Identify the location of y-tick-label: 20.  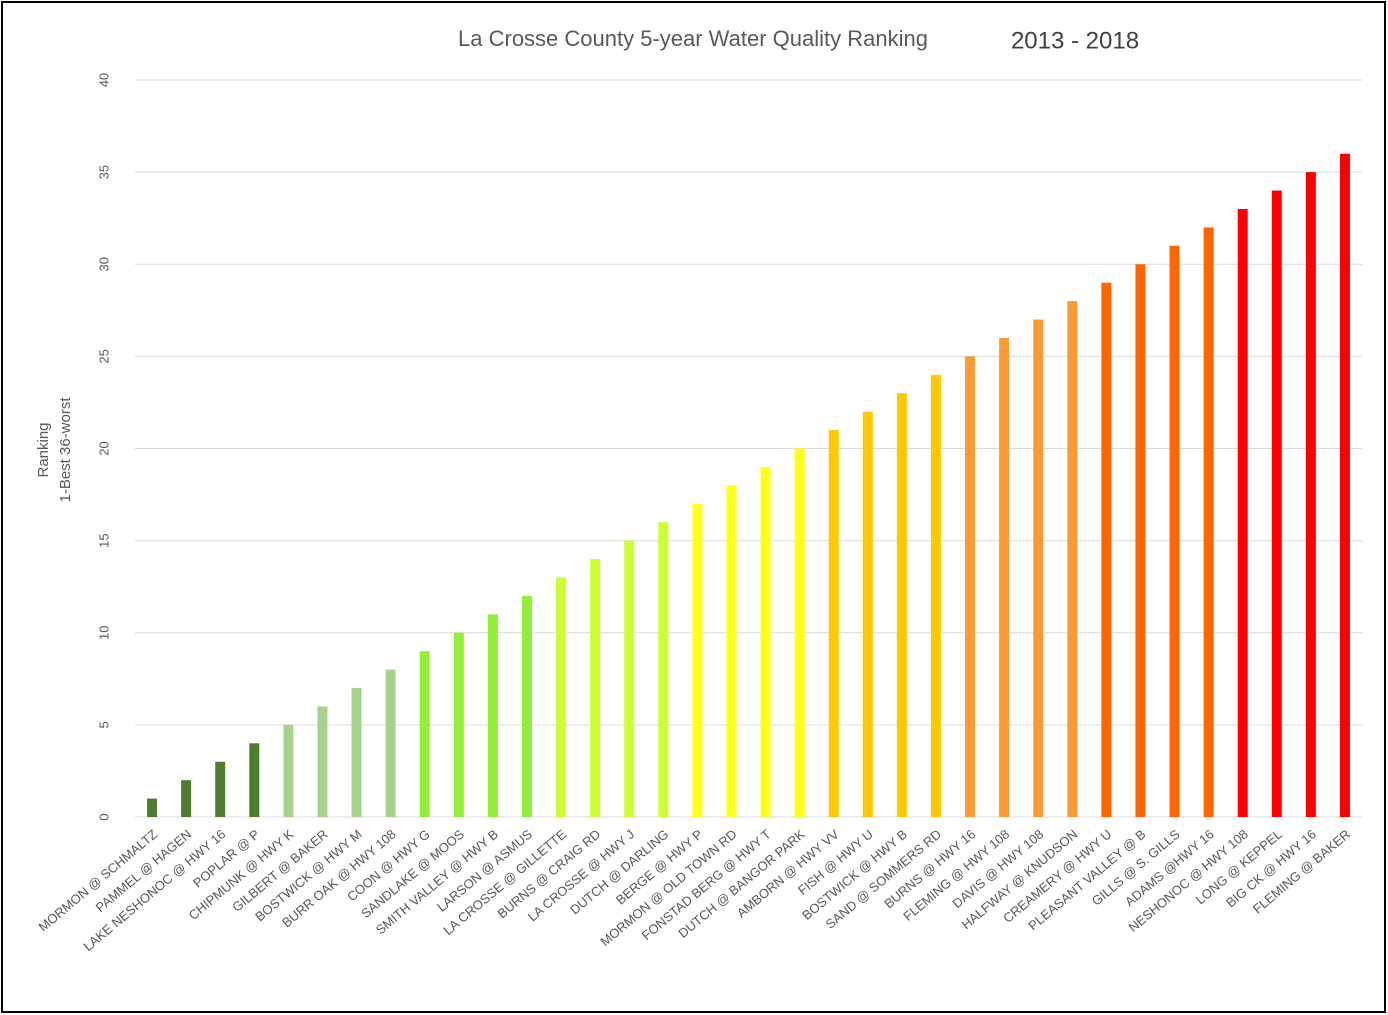
(103, 448).